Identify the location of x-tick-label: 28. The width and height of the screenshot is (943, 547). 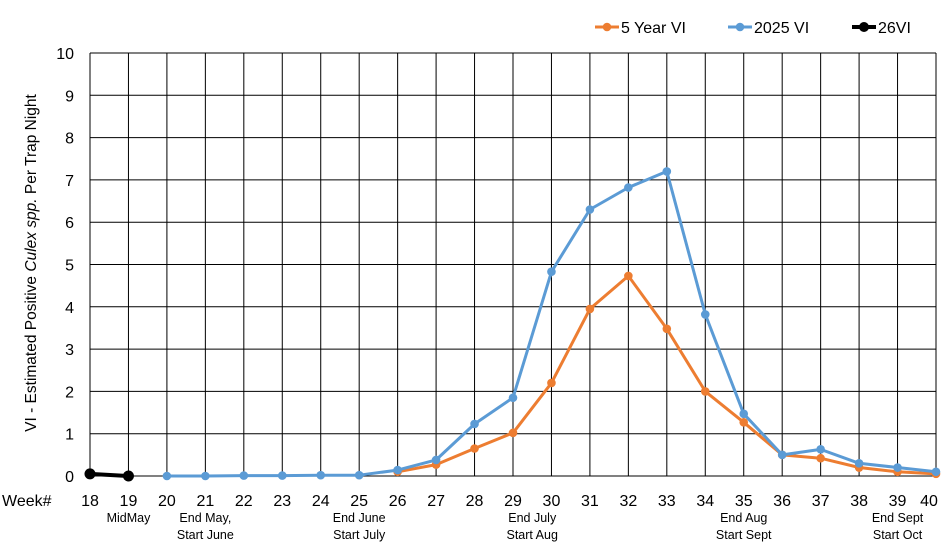
(475, 501).